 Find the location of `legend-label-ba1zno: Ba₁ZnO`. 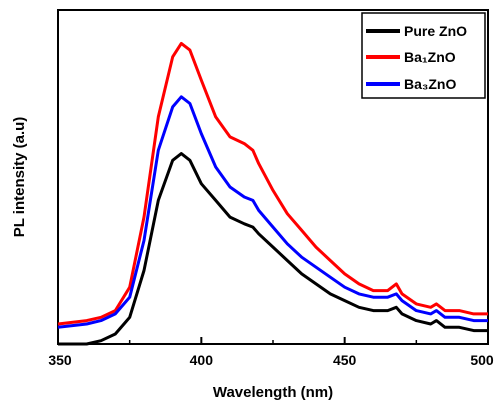

legend-label-ba1zno: Ba₁ZnO is located at coordinates (430, 57).